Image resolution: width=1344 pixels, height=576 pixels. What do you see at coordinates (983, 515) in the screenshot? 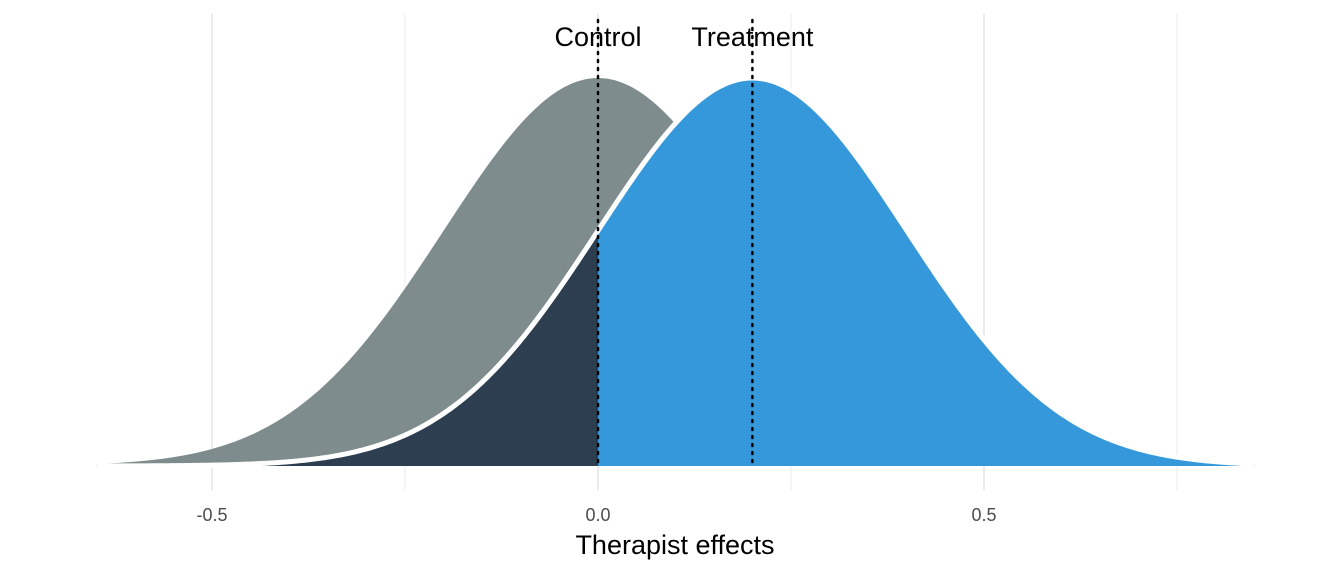
I see `x-tick-label: 0.5` at bounding box center [983, 515].